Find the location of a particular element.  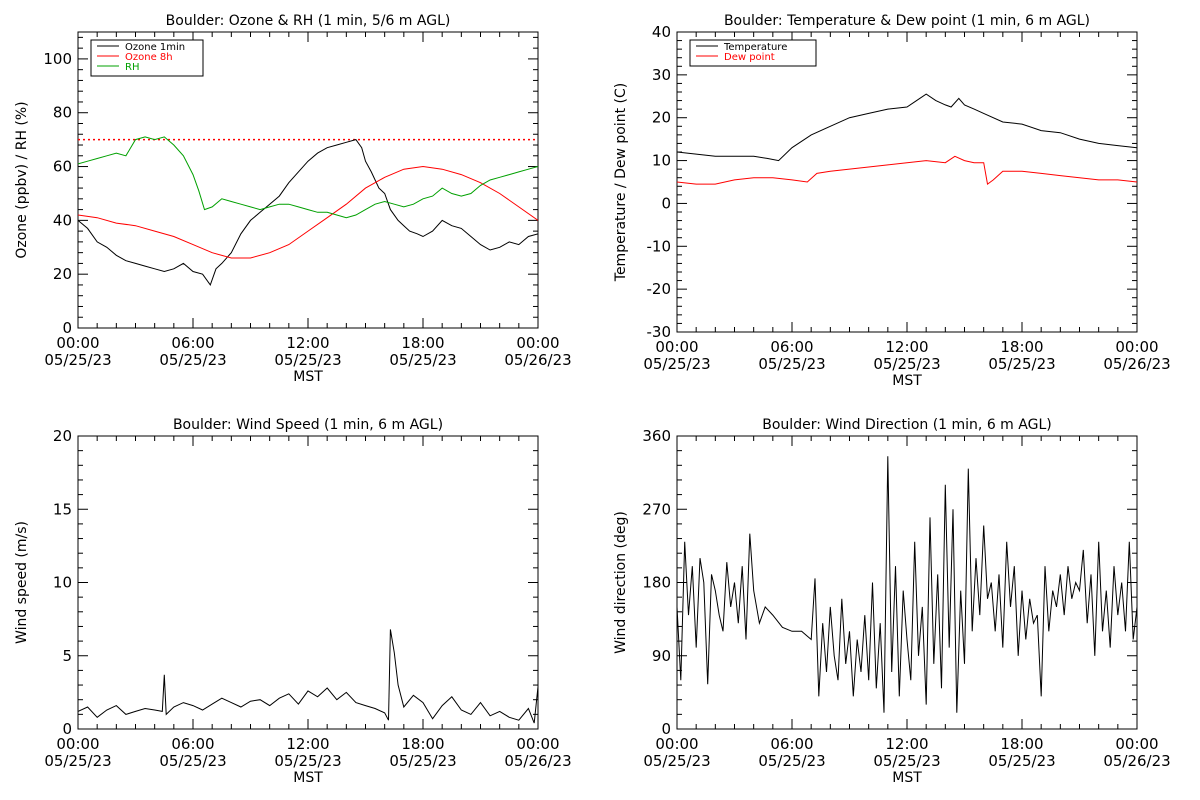

y-tick-label: 80 is located at coordinates (62, 113).